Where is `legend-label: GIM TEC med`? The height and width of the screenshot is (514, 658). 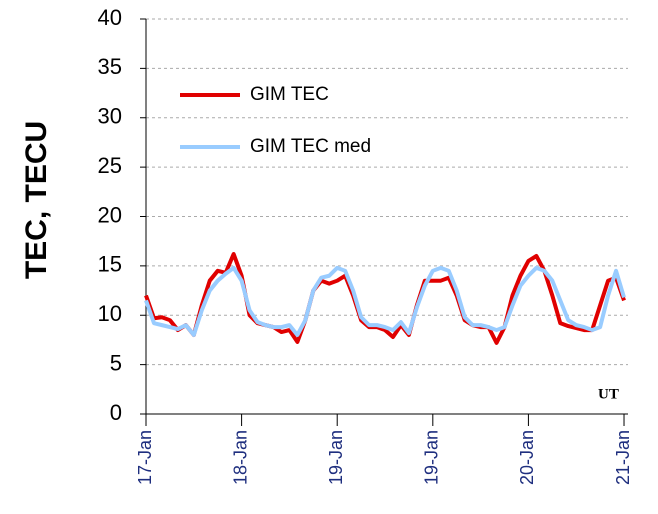 legend-label: GIM TEC med is located at coordinates (310, 146).